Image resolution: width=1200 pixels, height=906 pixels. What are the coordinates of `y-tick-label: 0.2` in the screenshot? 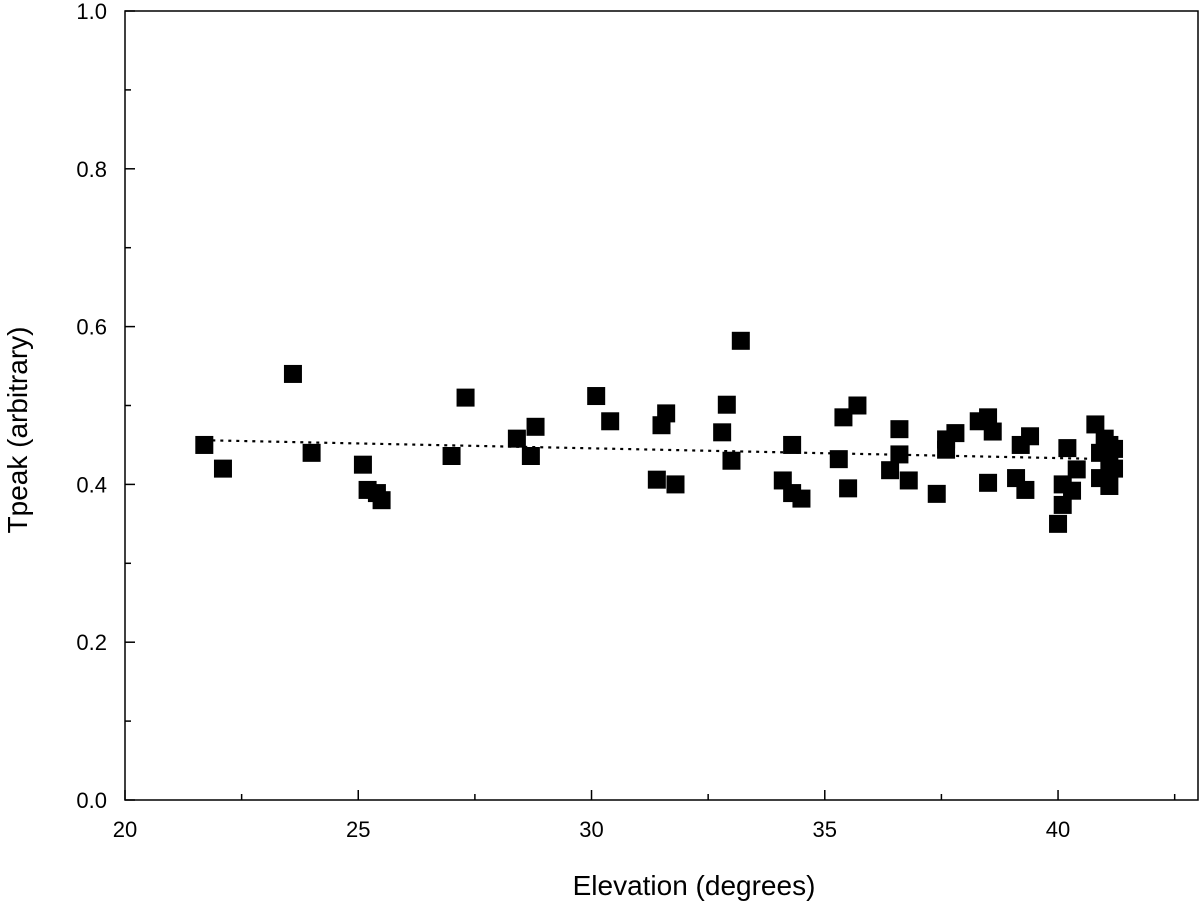 It's located at (91, 642).